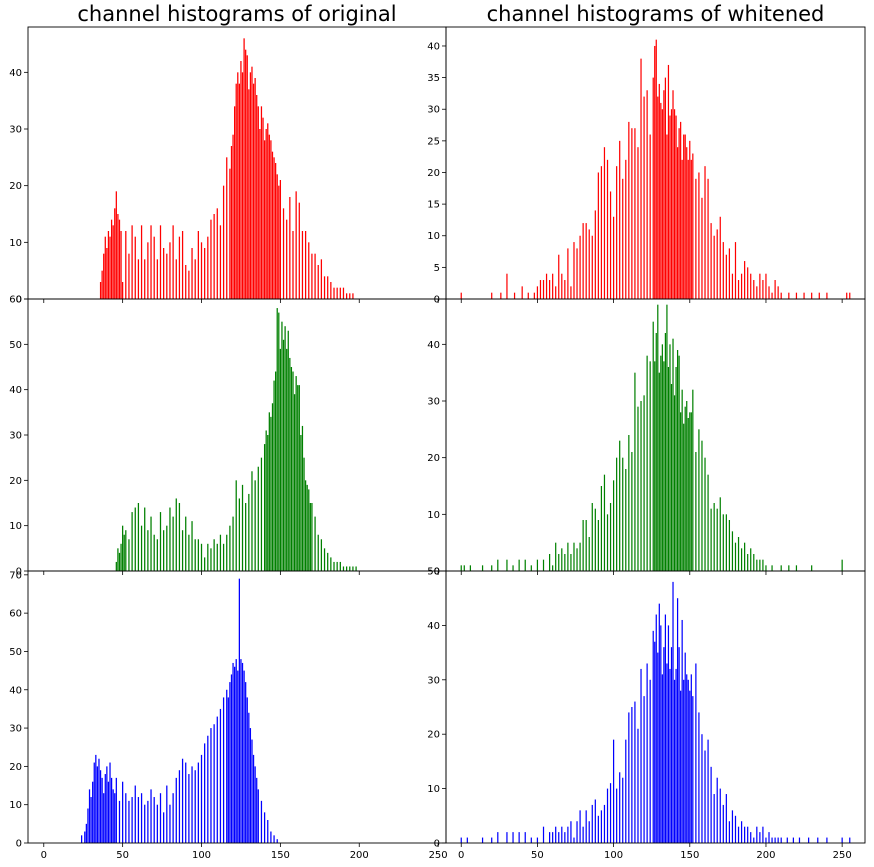 This screenshot has height=867, width=874. I want to click on whitened-blue-ytick-label: 20, so click(433, 735).